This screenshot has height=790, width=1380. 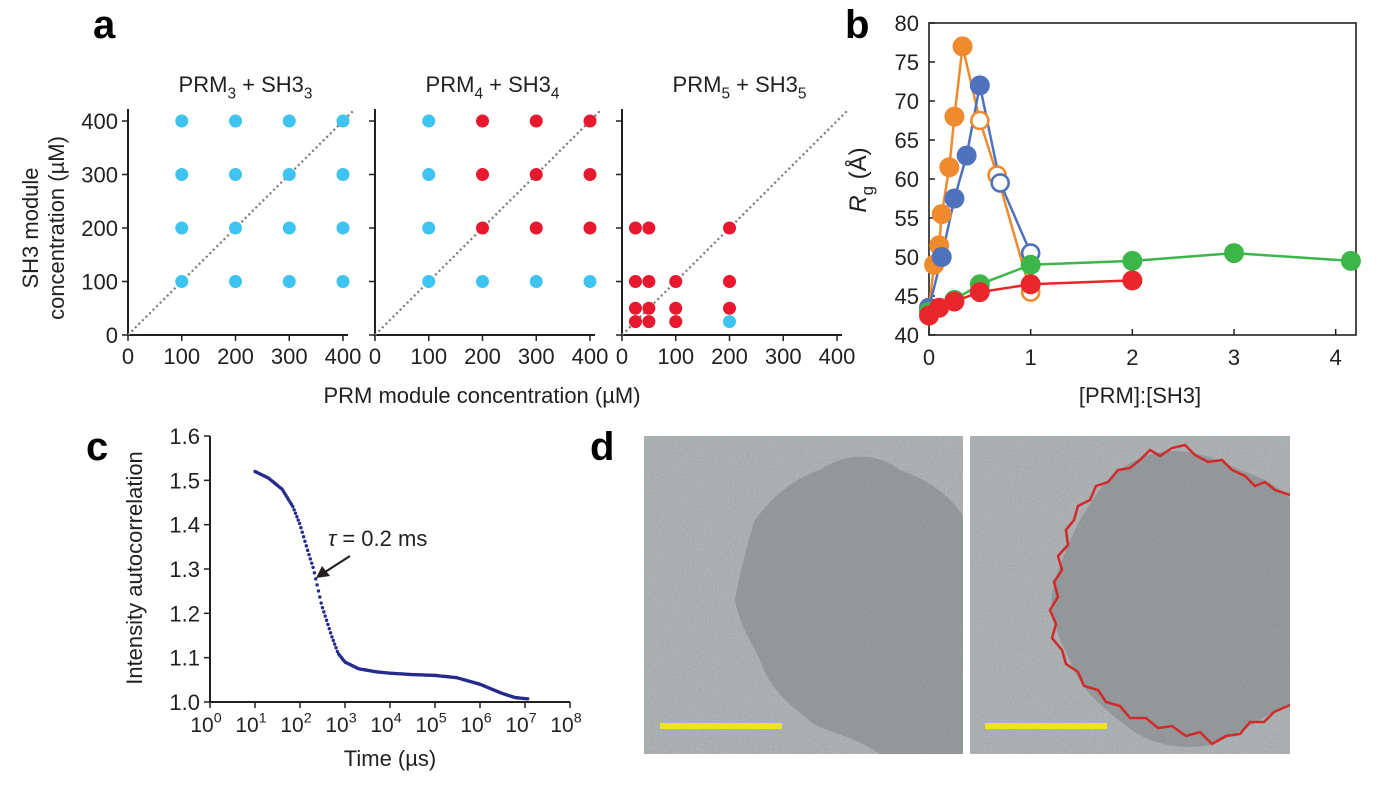 What do you see at coordinates (481, 395) in the screenshot?
I see `x-axis-label: PRM module concentration (µM)` at bounding box center [481, 395].